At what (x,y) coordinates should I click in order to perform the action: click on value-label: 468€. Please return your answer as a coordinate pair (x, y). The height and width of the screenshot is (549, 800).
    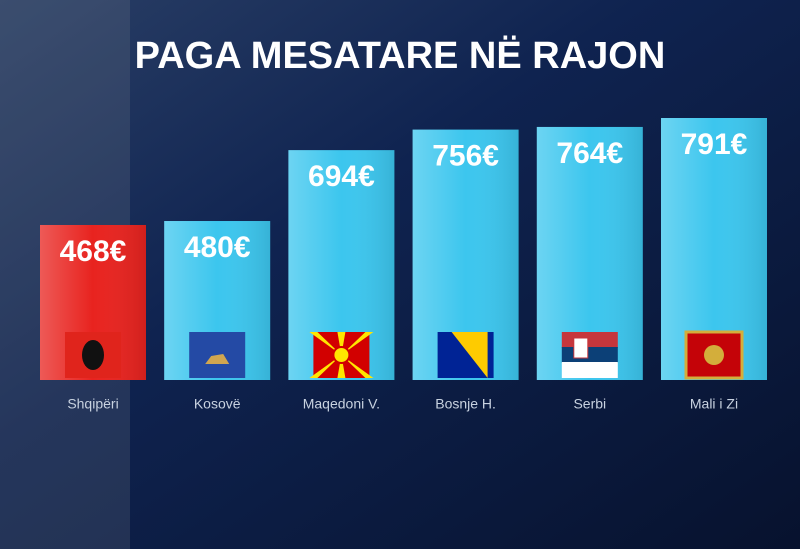
    Looking at the image, I should click on (93, 251).